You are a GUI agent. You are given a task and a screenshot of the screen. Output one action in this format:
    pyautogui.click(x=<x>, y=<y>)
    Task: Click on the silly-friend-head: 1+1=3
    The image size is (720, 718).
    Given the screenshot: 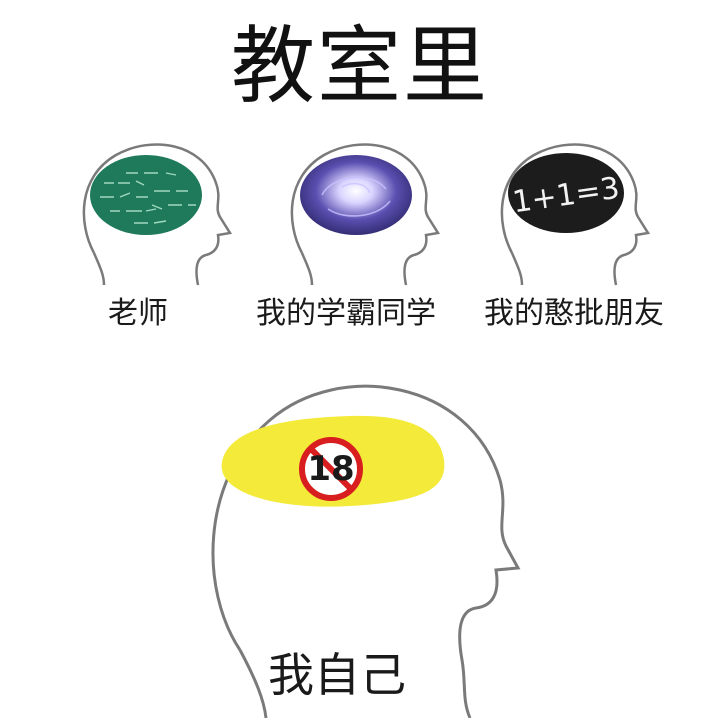 What is the action you would take?
    pyautogui.click(x=575, y=214)
    